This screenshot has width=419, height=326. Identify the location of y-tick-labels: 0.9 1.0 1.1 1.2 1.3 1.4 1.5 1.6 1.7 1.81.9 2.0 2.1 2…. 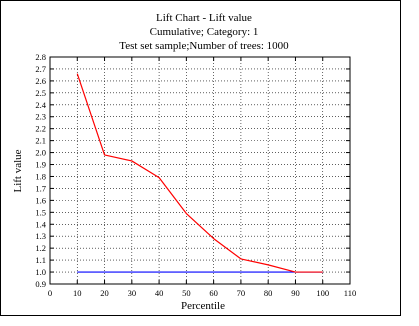
(40, 170).